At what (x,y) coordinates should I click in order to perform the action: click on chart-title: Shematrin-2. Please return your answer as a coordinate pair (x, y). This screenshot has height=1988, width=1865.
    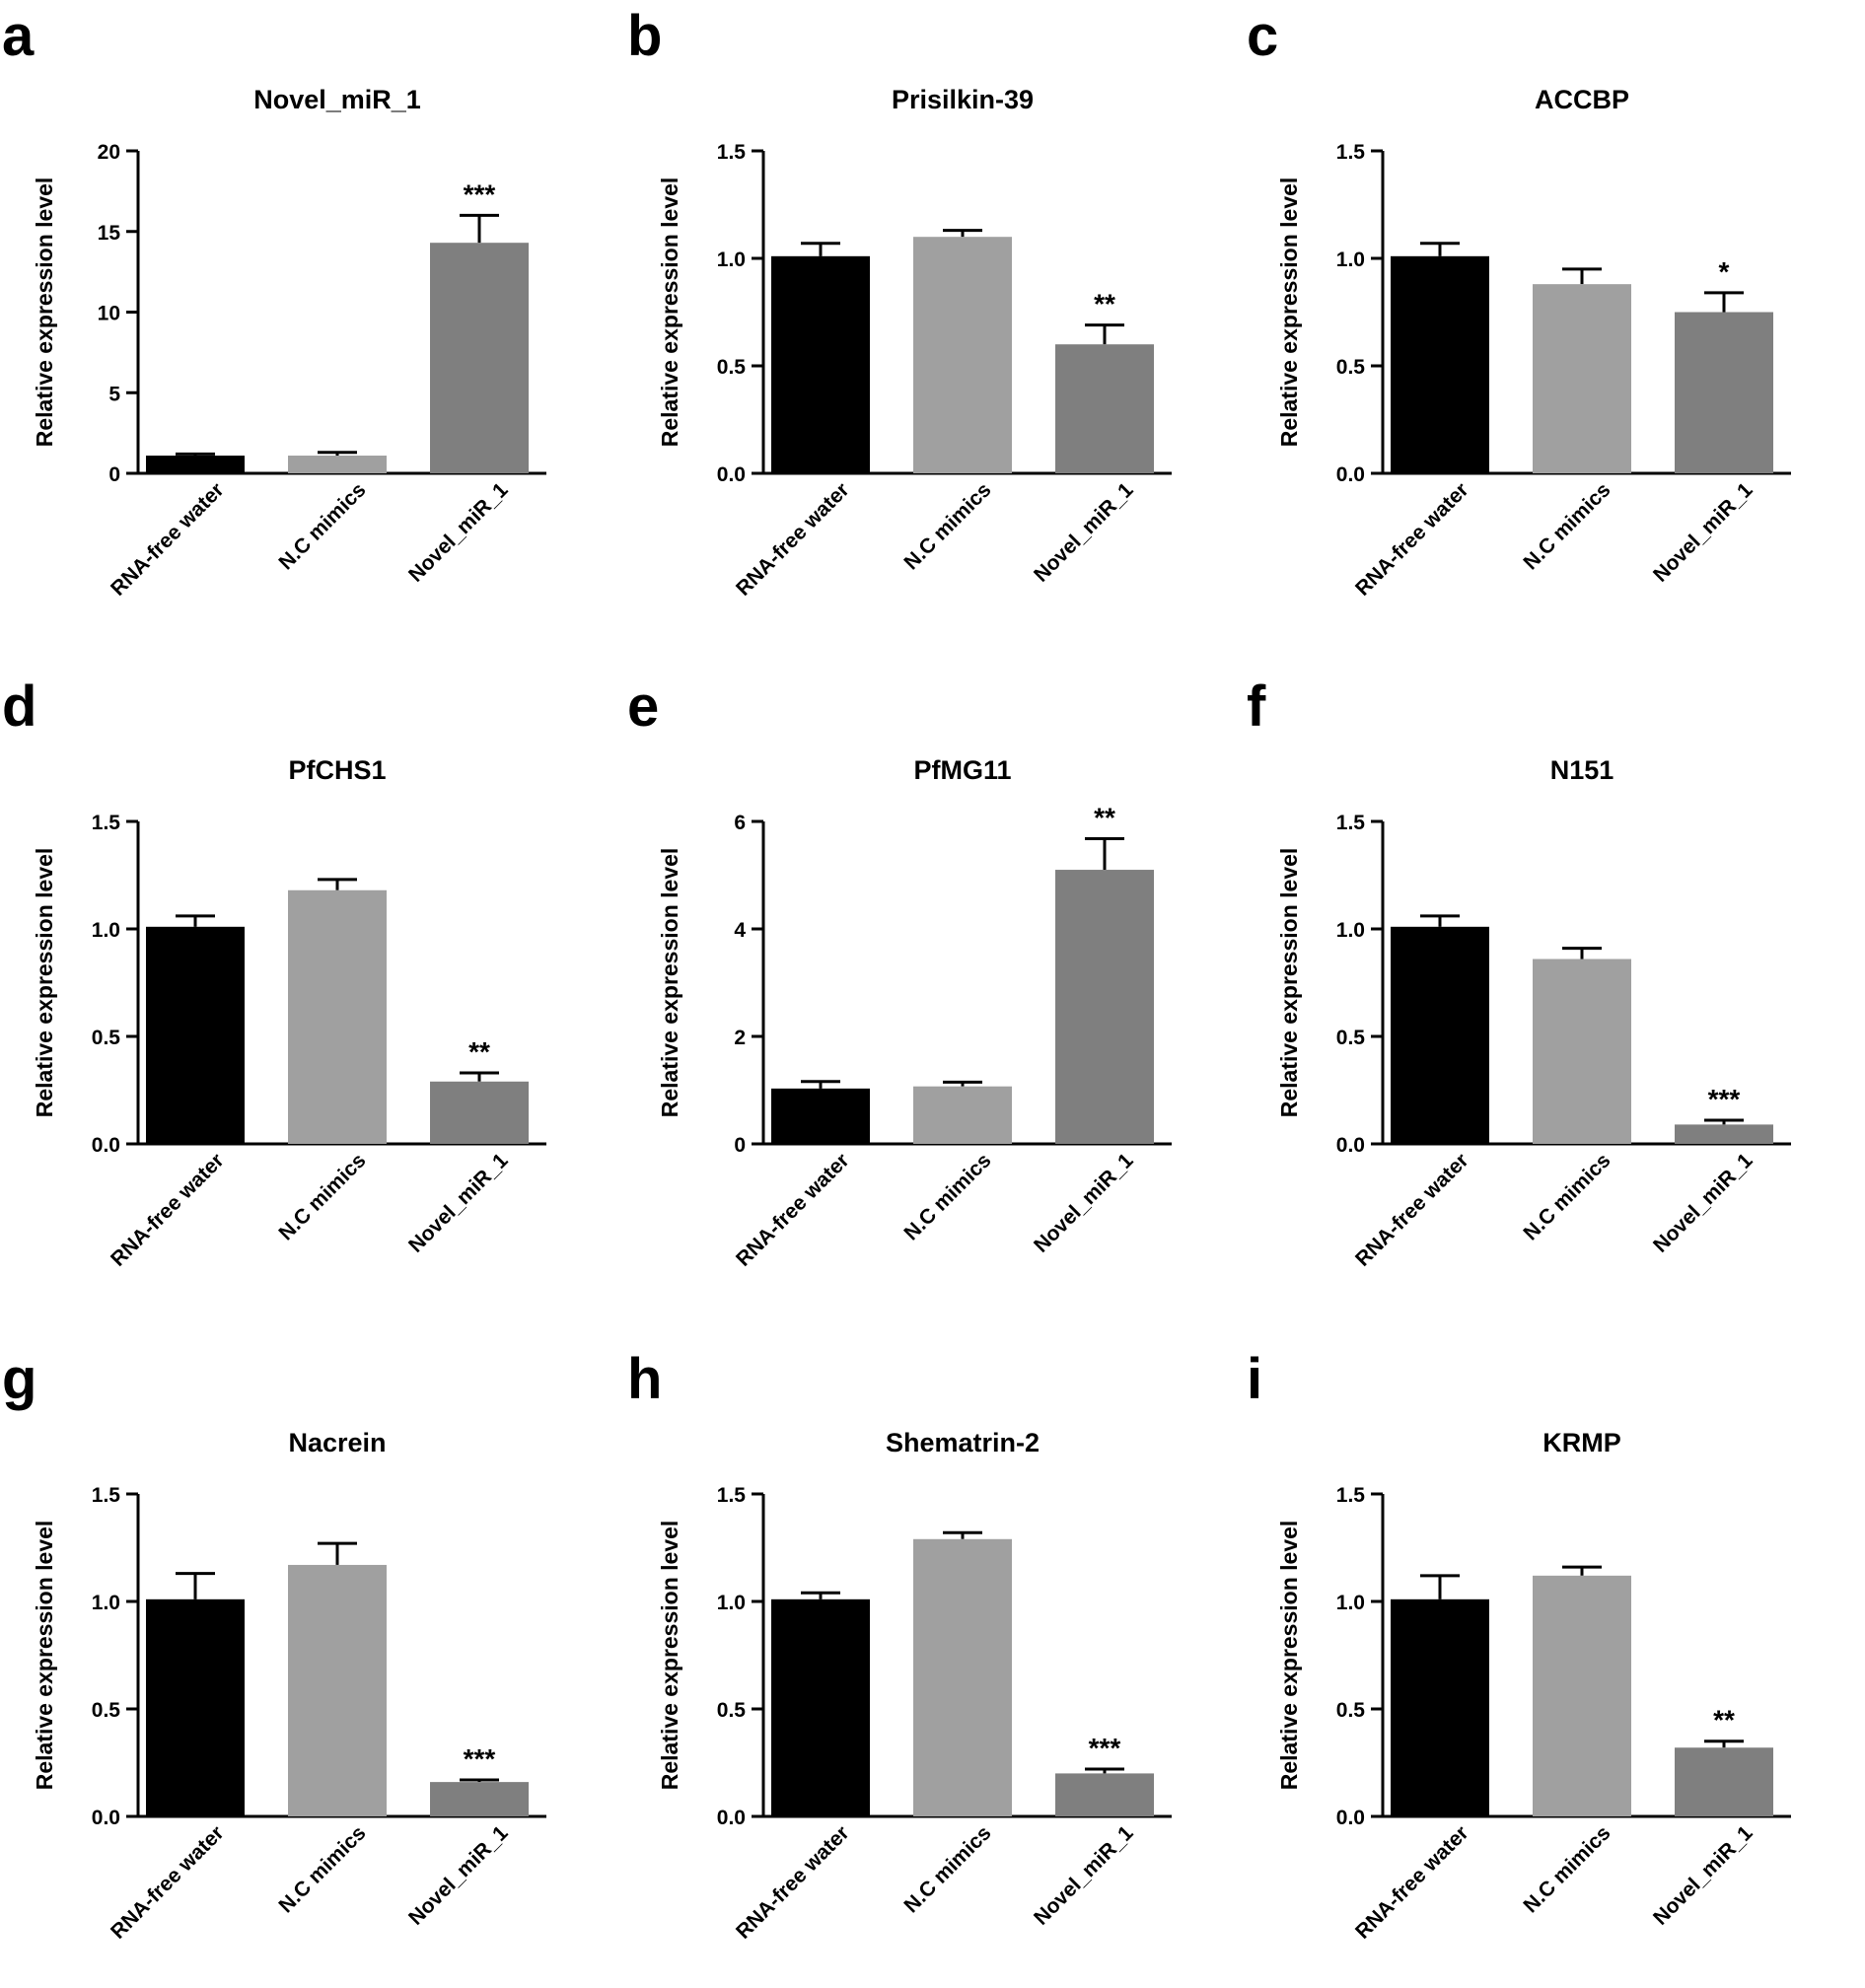
    Looking at the image, I should click on (963, 1442).